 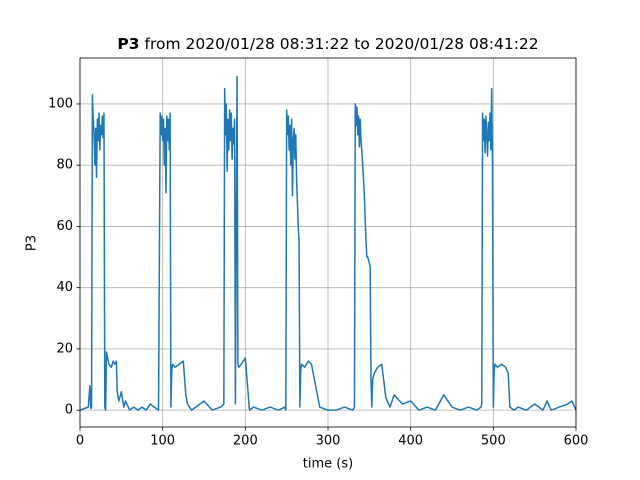 What do you see at coordinates (328, 441) in the screenshot?
I see `x-tick-label: 300` at bounding box center [328, 441].